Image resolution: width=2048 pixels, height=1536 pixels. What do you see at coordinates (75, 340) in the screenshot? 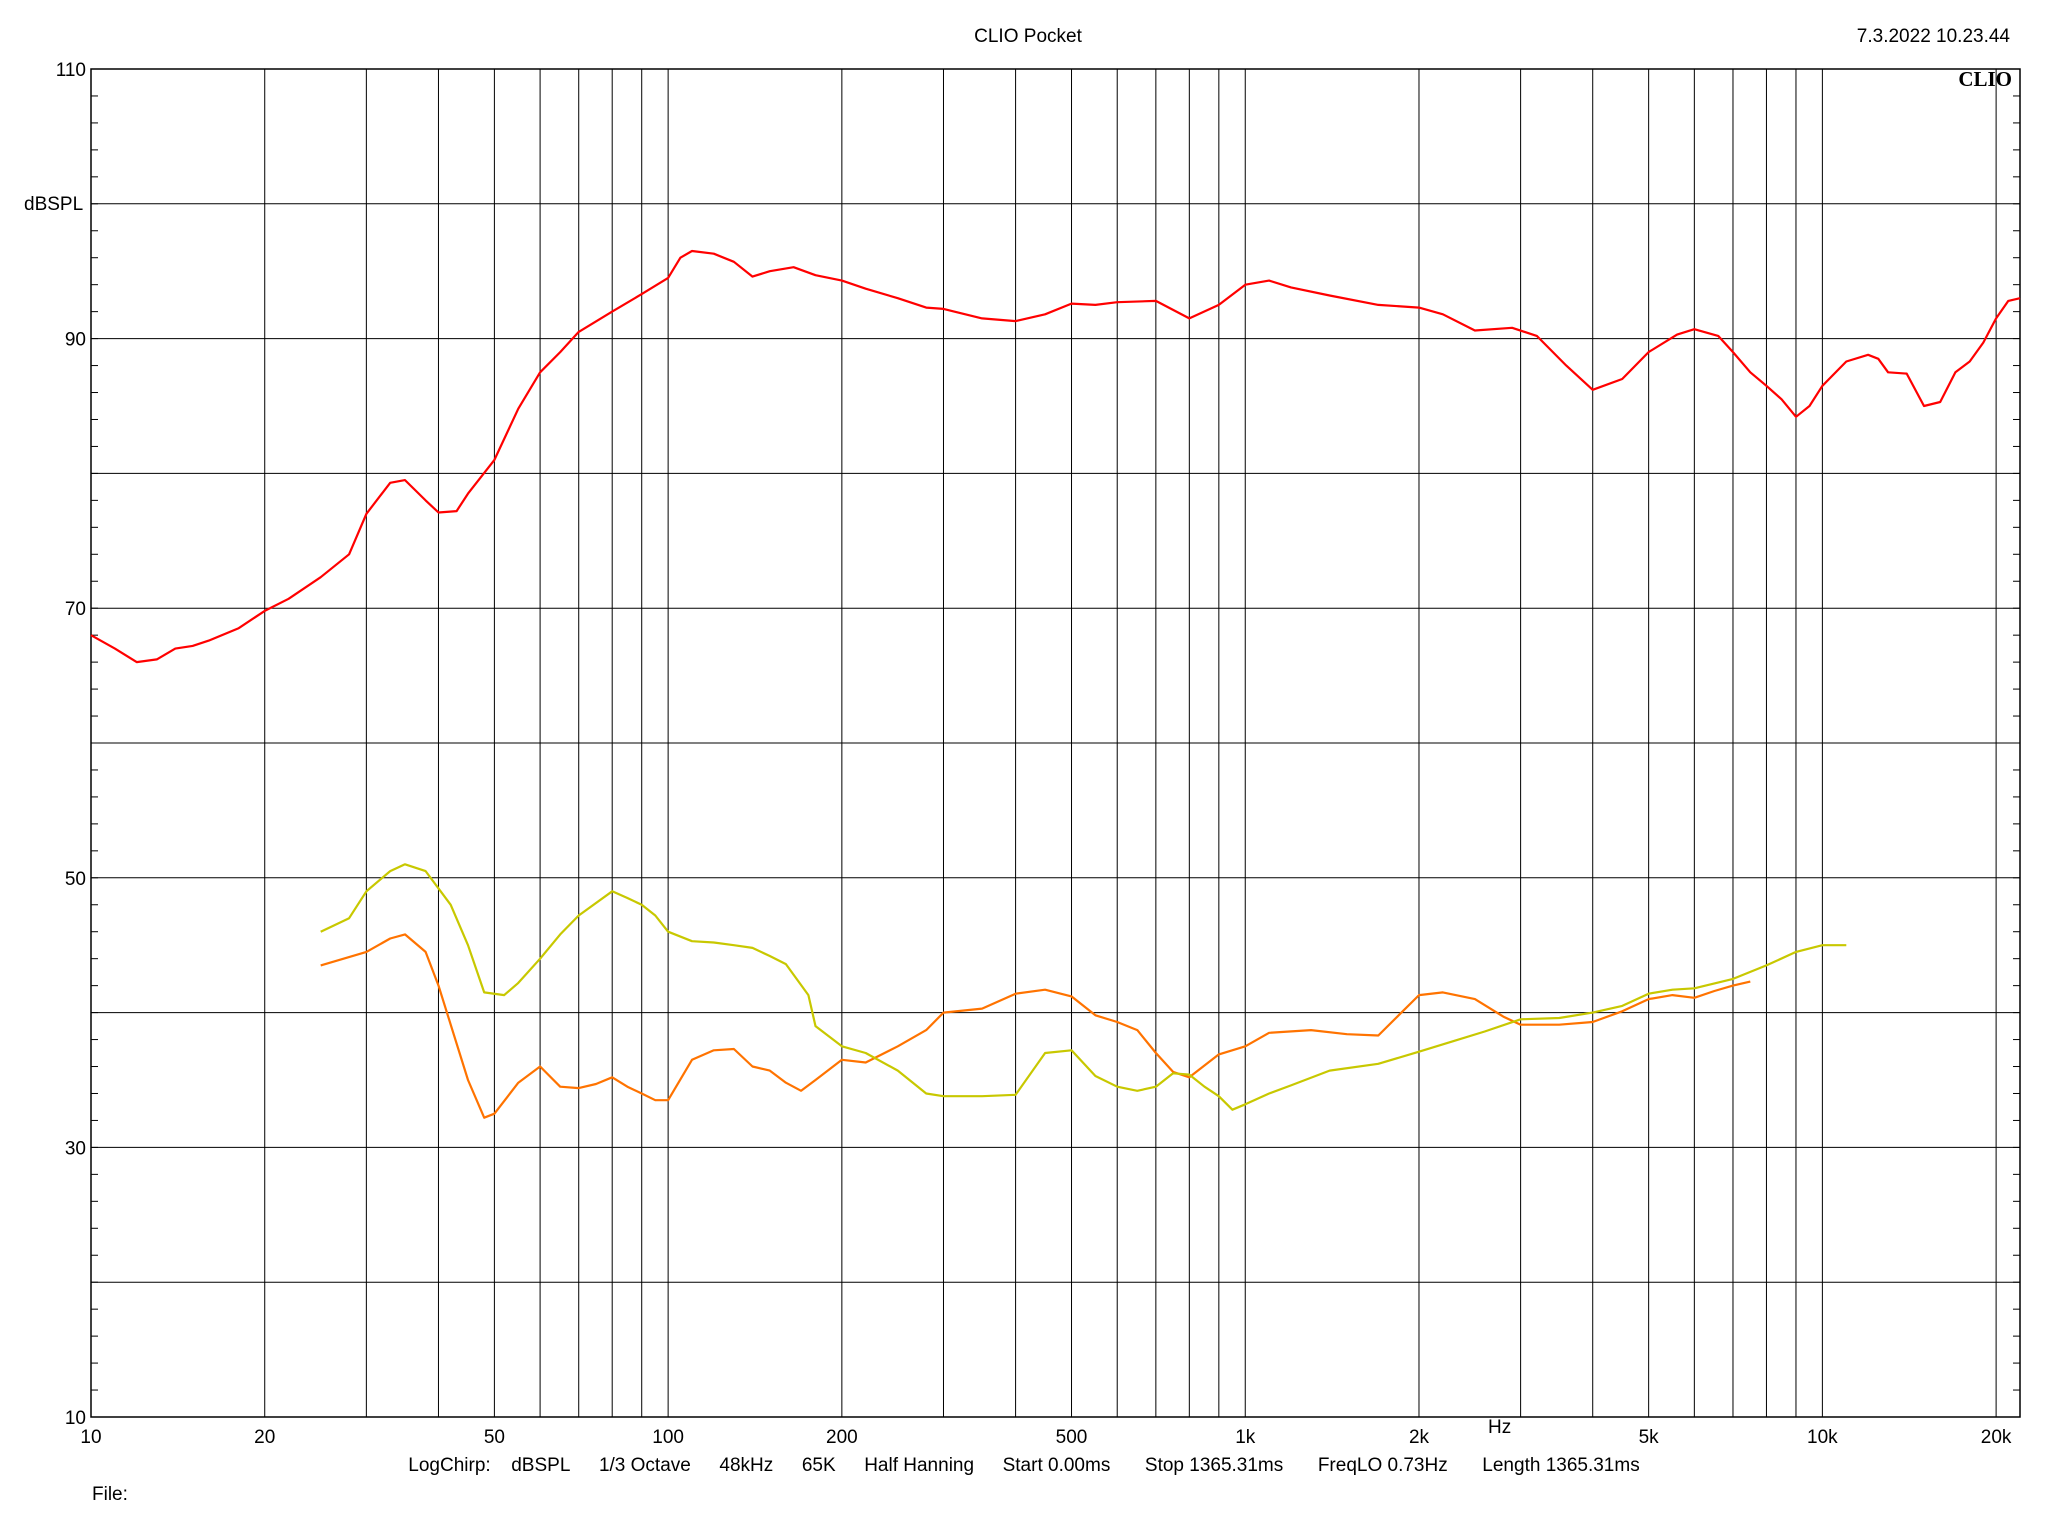
I see `y-tick-label: 90` at bounding box center [75, 340].